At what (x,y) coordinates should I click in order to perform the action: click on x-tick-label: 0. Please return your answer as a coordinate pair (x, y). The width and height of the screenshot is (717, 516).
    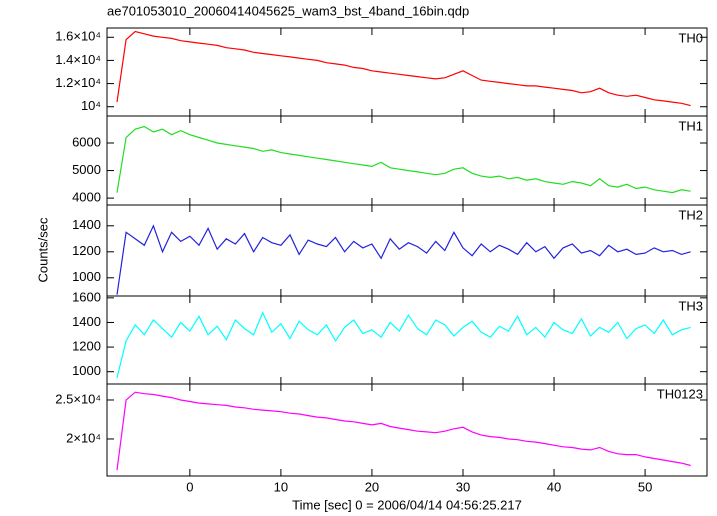
    Looking at the image, I should click on (189, 486).